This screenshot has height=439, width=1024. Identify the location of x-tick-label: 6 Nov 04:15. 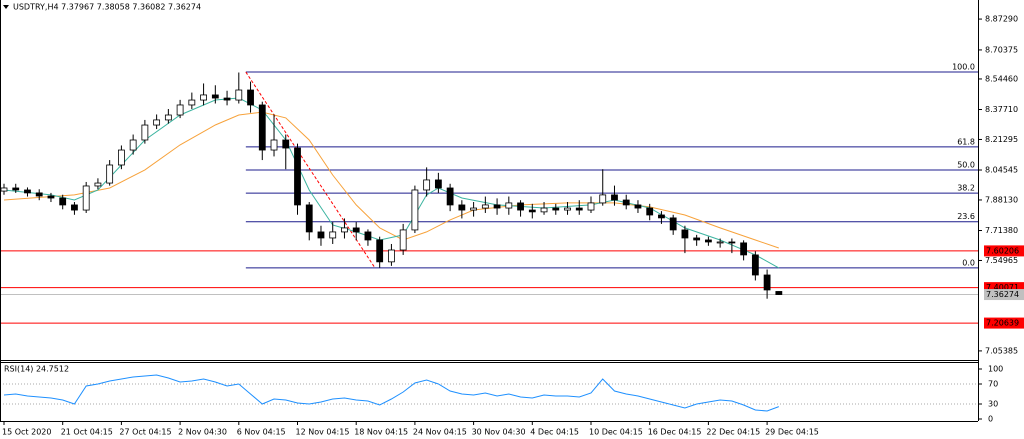
(261, 432).